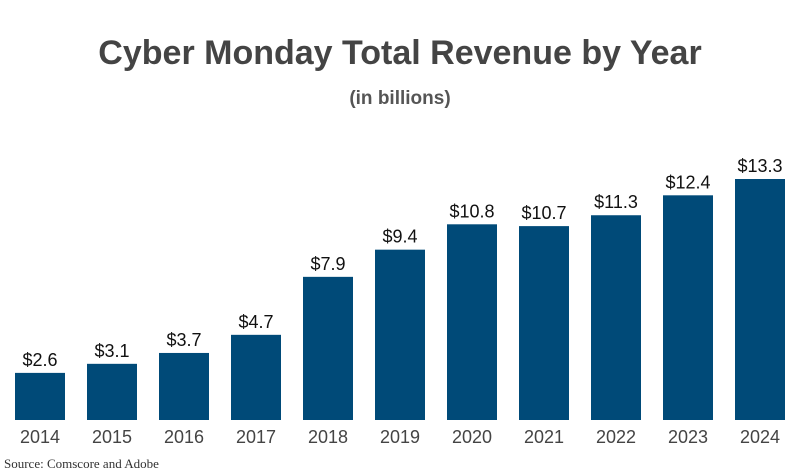 The image size is (800, 476). I want to click on chart-subtitle: (in billions), so click(400, 98).